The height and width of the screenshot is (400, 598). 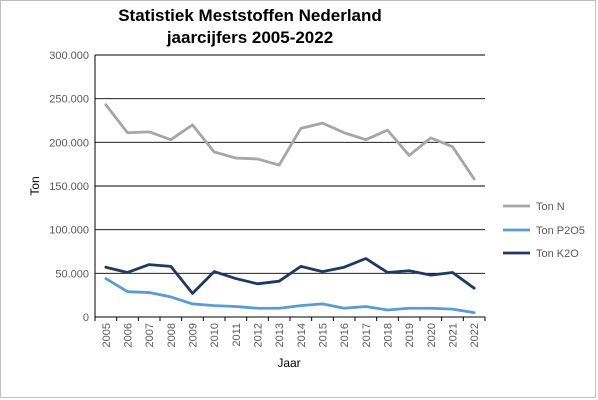 I want to click on x-tick-label: 2022, so click(x=475, y=335).